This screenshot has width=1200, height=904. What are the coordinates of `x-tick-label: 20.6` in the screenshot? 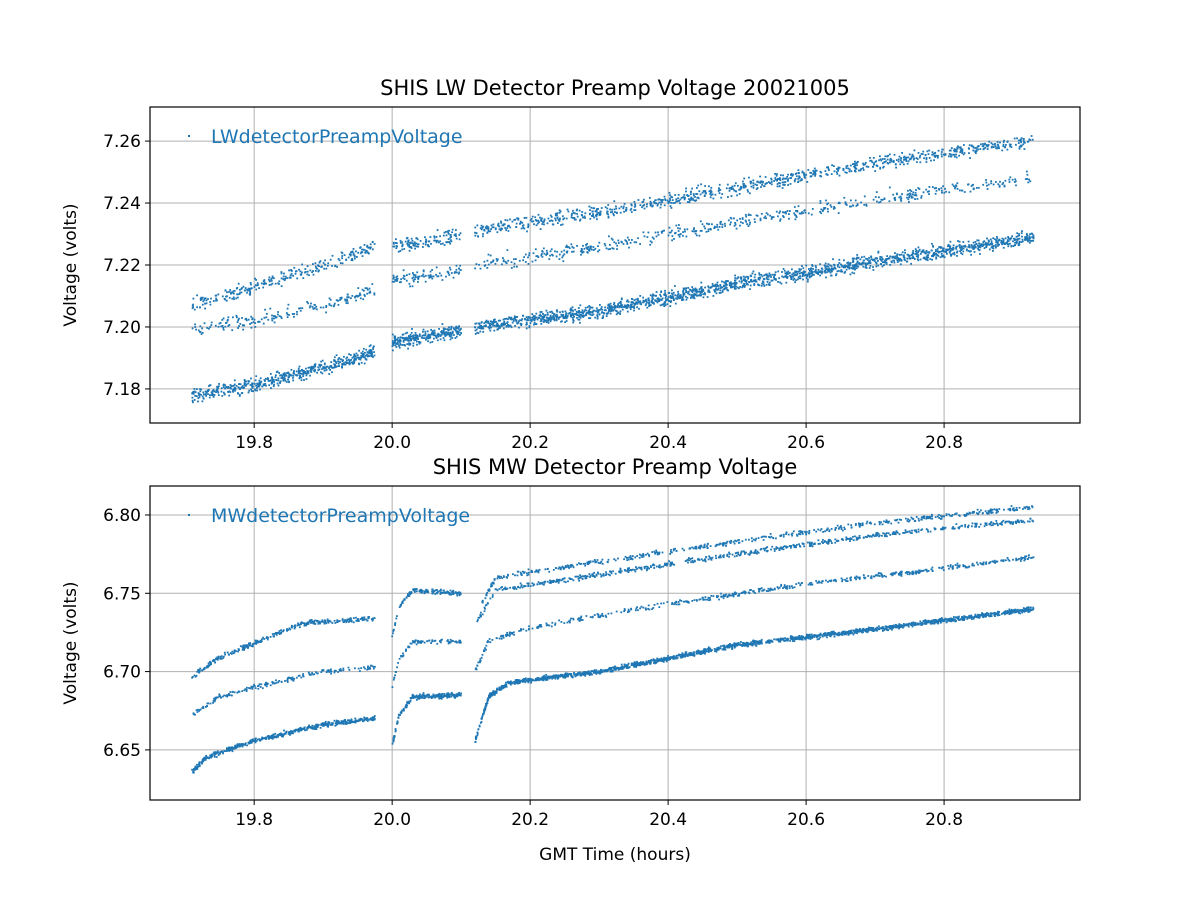 It's located at (806, 820).